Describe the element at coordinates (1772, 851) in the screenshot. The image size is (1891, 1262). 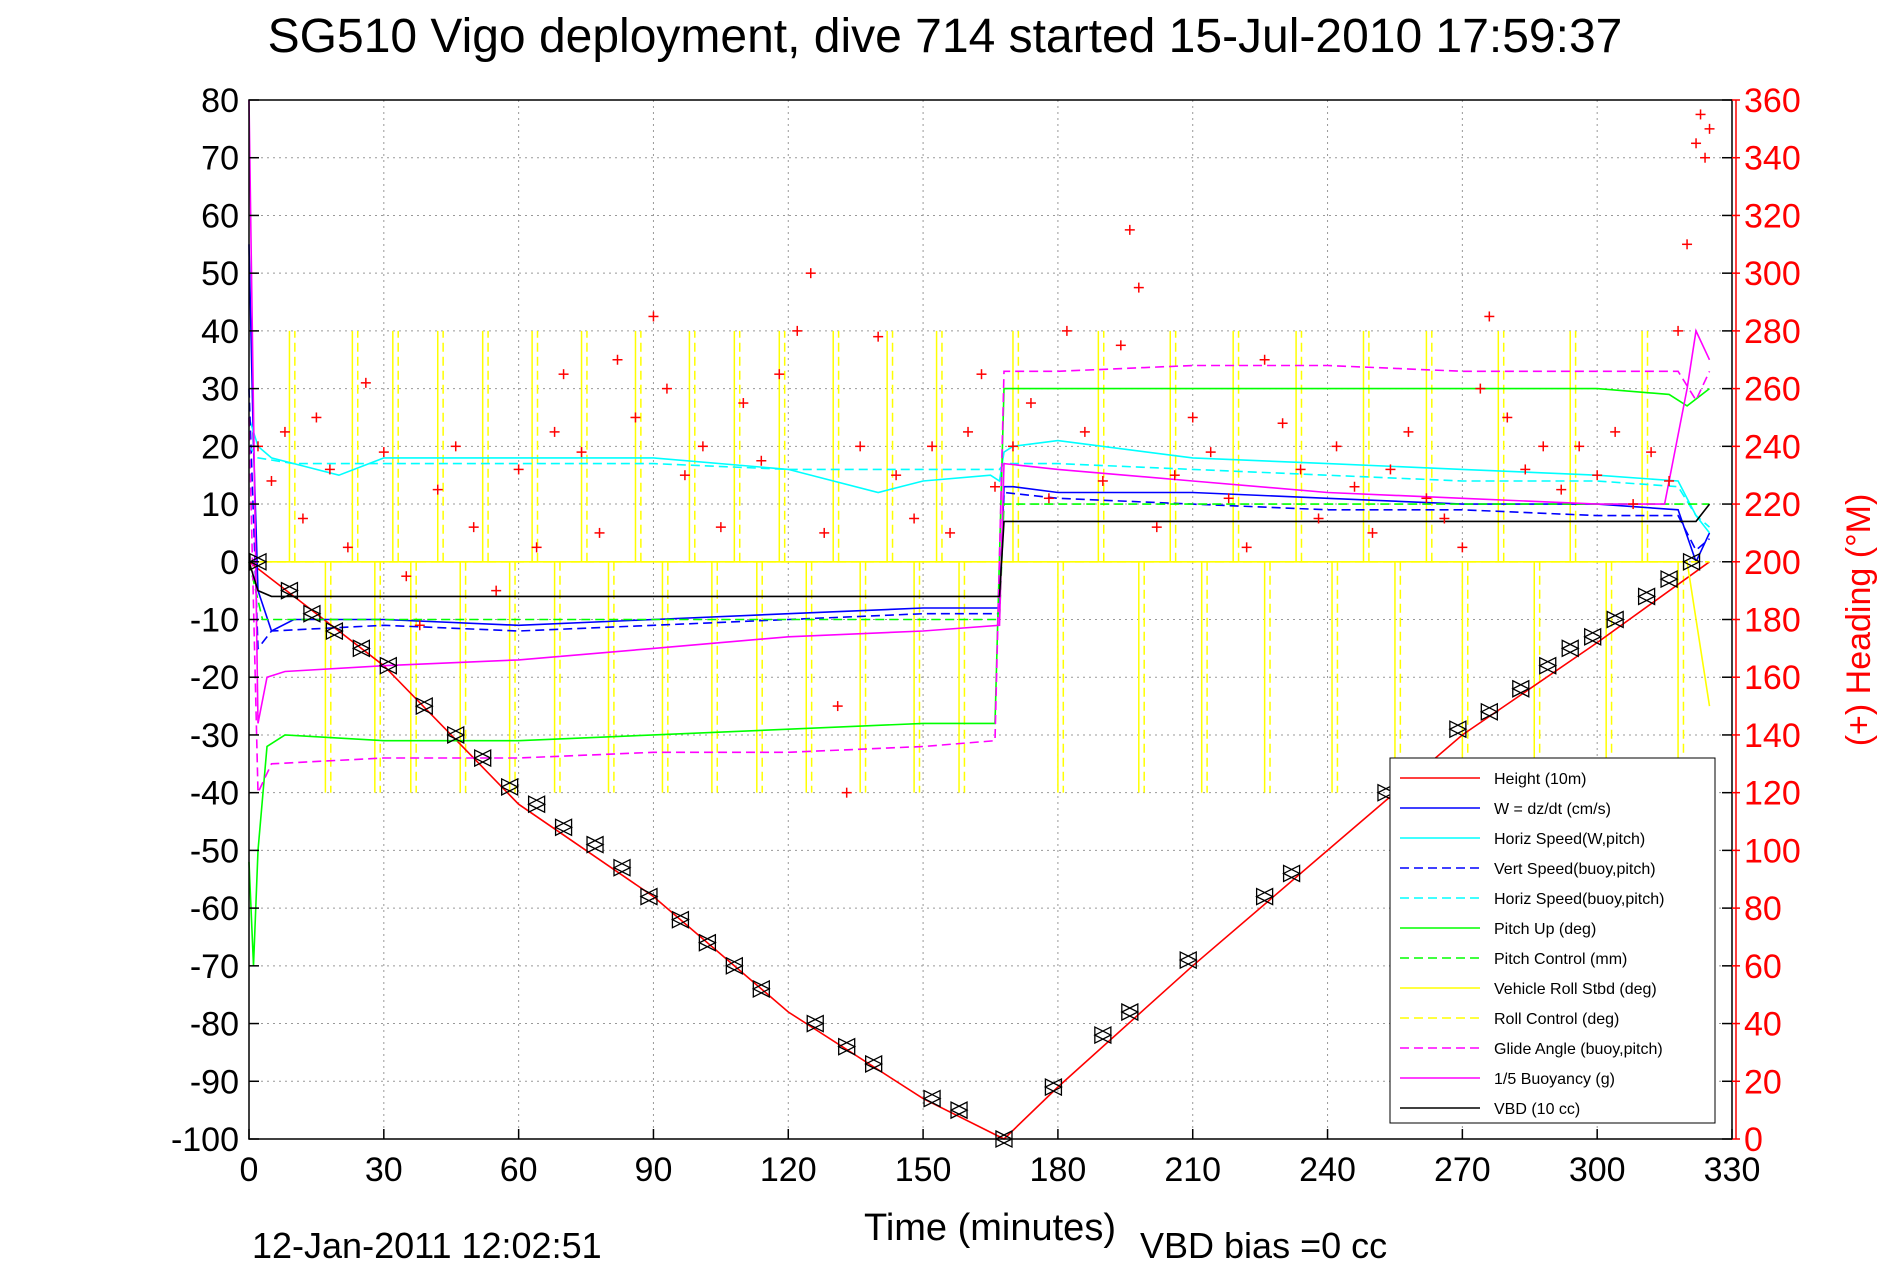
I see `y2-tick-label: 100` at that location.